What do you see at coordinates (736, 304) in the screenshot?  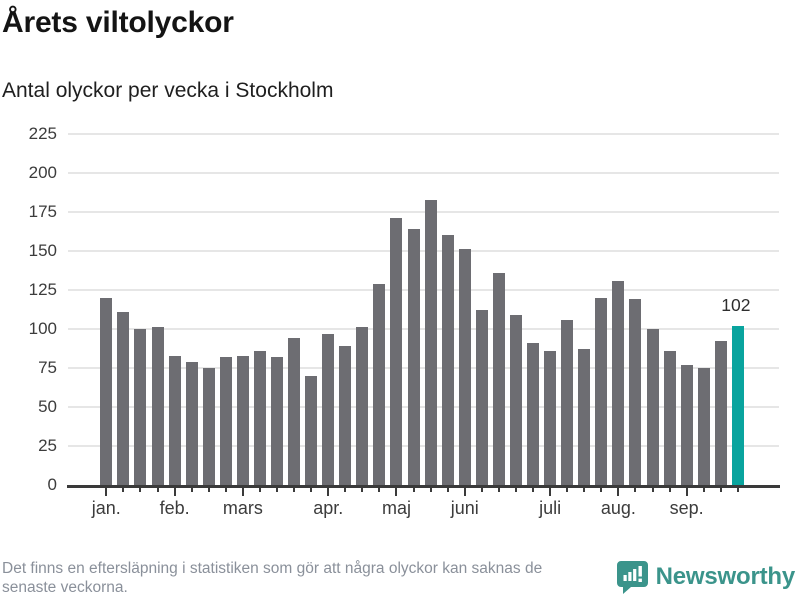 I see `highlight-value-label: 102` at bounding box center [736, 304].